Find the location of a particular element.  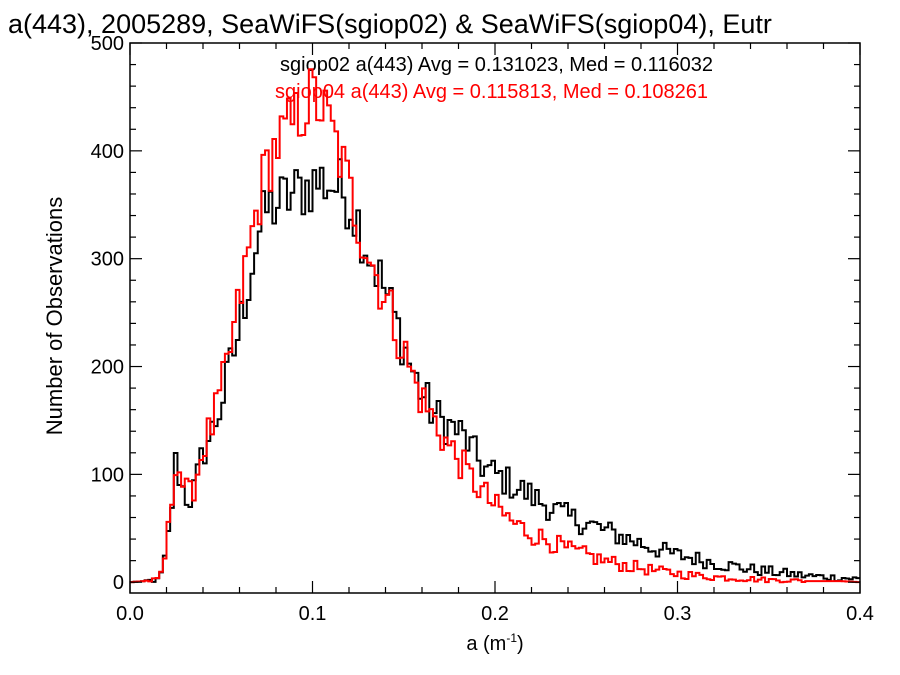

y-tick-label: 100 is located at coordinates (107, 475).